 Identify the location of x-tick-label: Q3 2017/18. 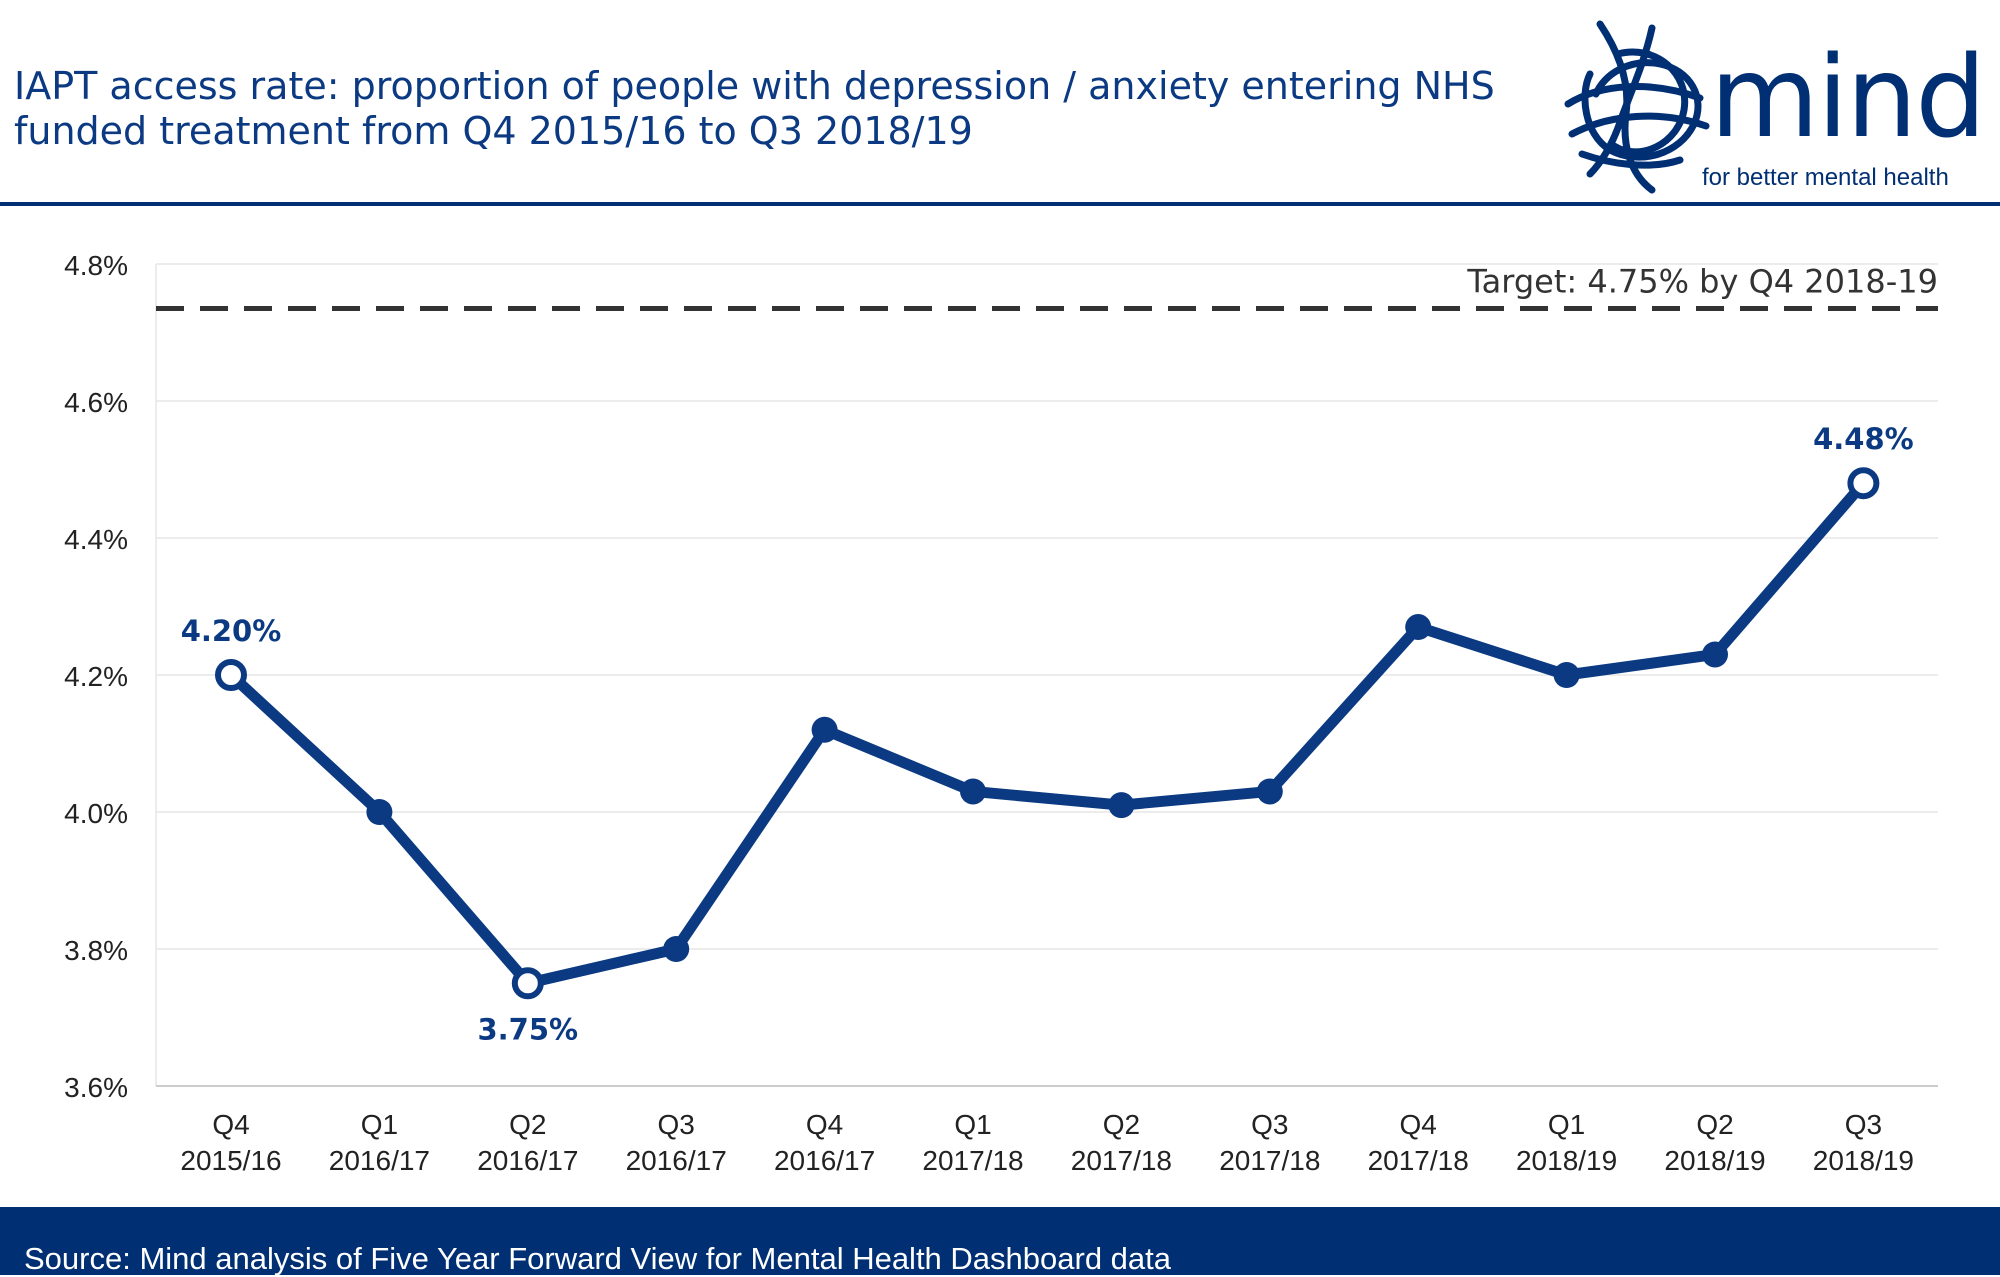
(1269, 1142).